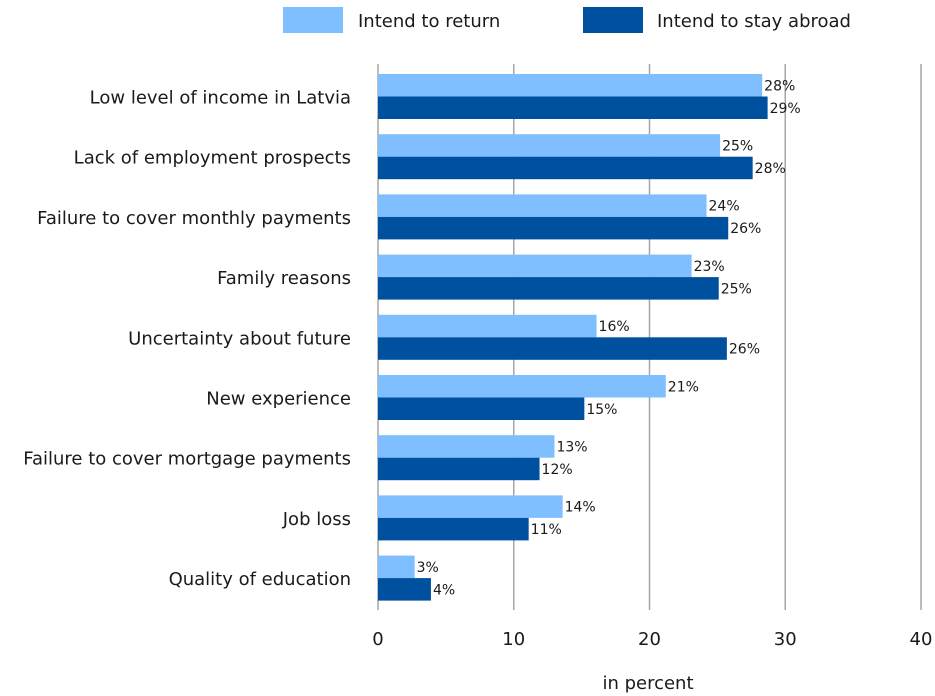  I want to click on x-tick-label-20: 20, so click(649, 639).